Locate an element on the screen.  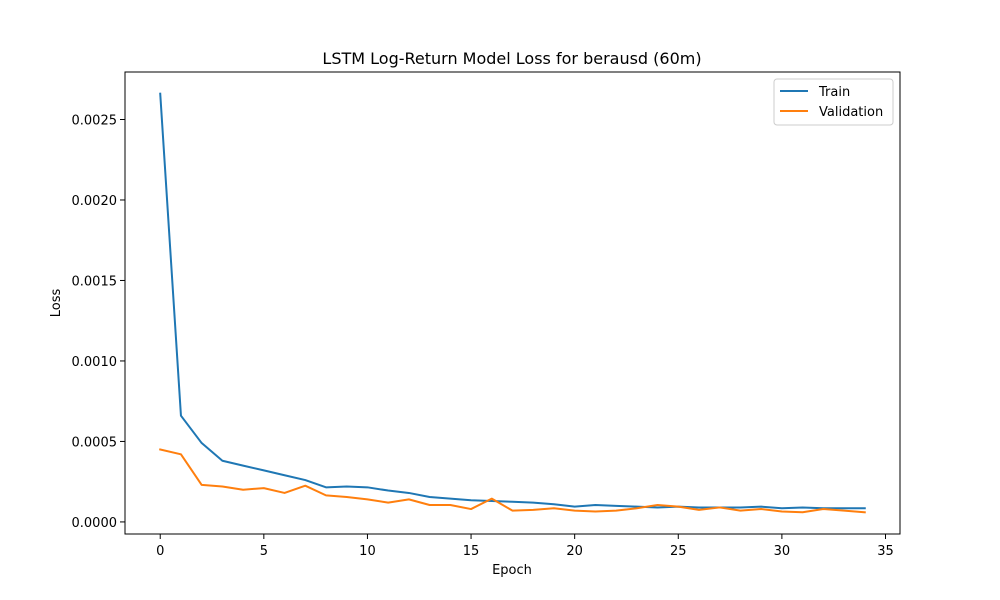
y-tick-label: 0.0025 is located at coordinates (95, 120).